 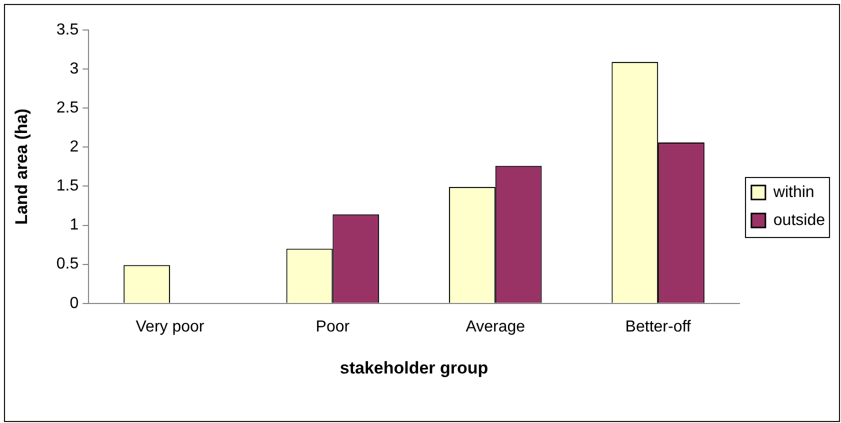 What do you see at coordinates (67, 108) in the screenshot?
I see `y-tick-label: 2.5` at bounding box center [67, 108].